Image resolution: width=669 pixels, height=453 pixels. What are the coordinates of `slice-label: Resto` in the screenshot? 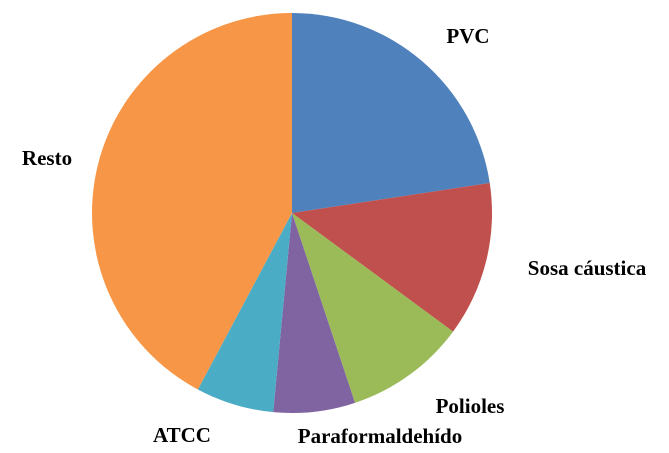 It's located at (47, 158).